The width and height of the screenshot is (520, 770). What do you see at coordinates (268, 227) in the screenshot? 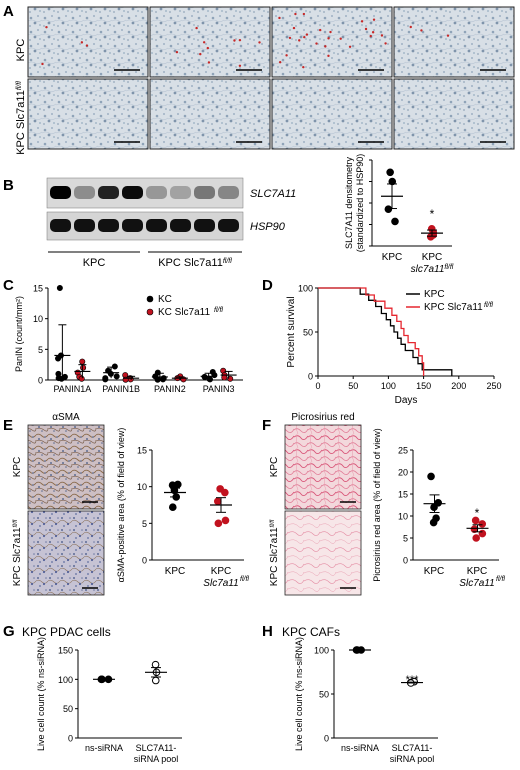
I see `blot-label-hsp90: HSP90` at bounding box center [268, 227].